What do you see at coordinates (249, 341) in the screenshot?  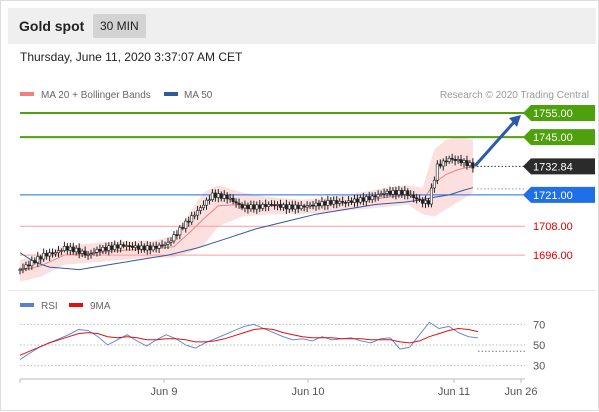 I see `rsi-9ma-line` at bounding box center [249, 341].